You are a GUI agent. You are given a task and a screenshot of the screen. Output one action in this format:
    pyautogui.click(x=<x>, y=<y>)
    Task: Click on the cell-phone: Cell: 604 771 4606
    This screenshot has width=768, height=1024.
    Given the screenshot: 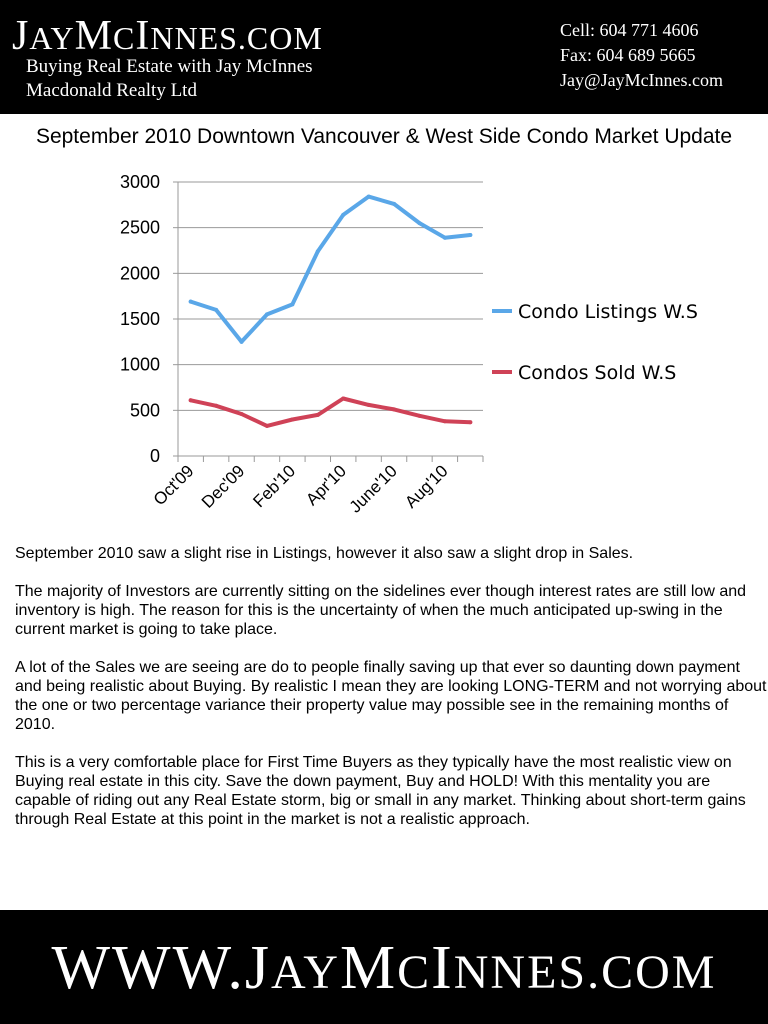 What is the action you would take?
    pyautogui.click(x=629, y=30)
    